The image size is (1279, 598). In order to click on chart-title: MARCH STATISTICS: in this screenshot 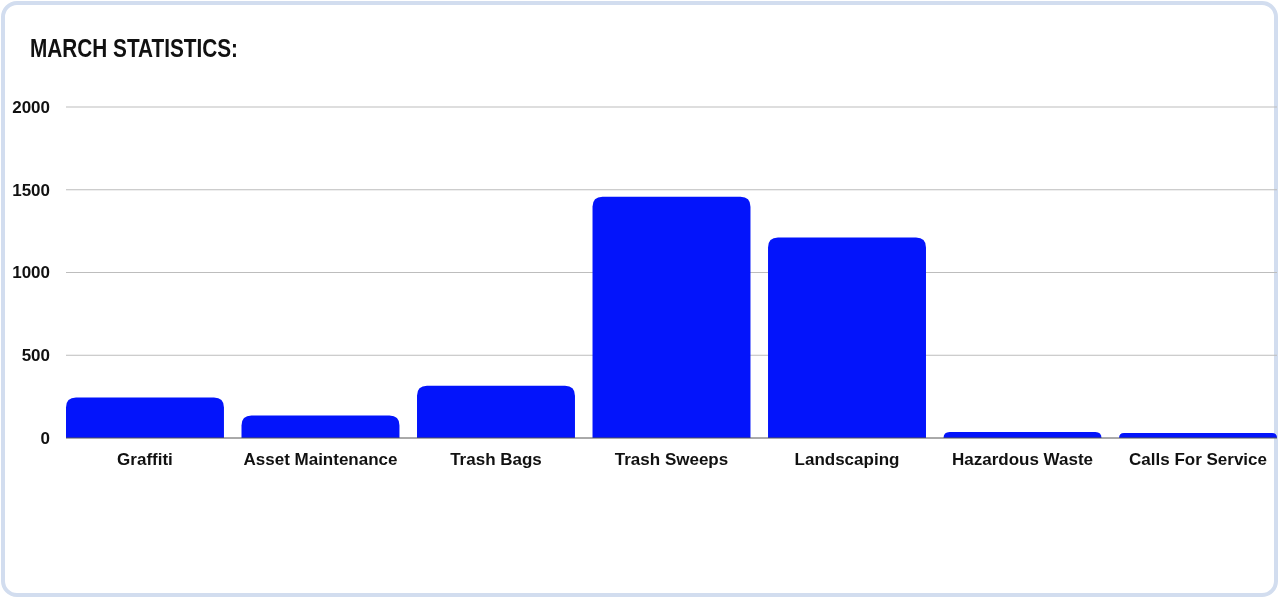, I will do `click(160, 48)`.